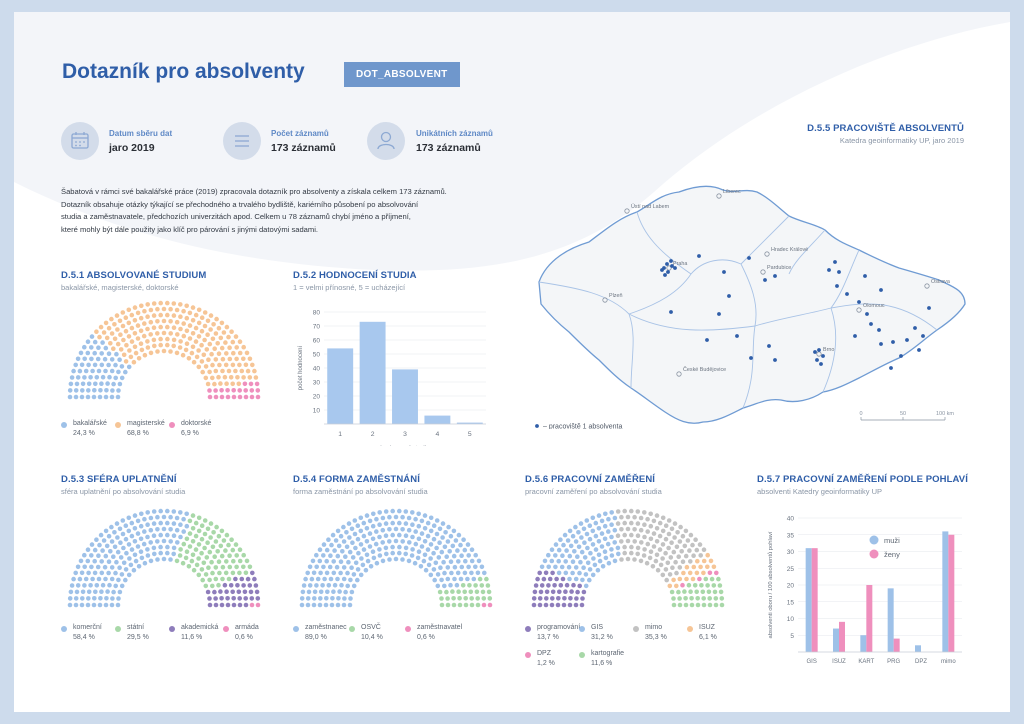  What do you see at coordinates (767, 254) in the screenshot?
I see `city-marker` at bounding box center [767, 254].